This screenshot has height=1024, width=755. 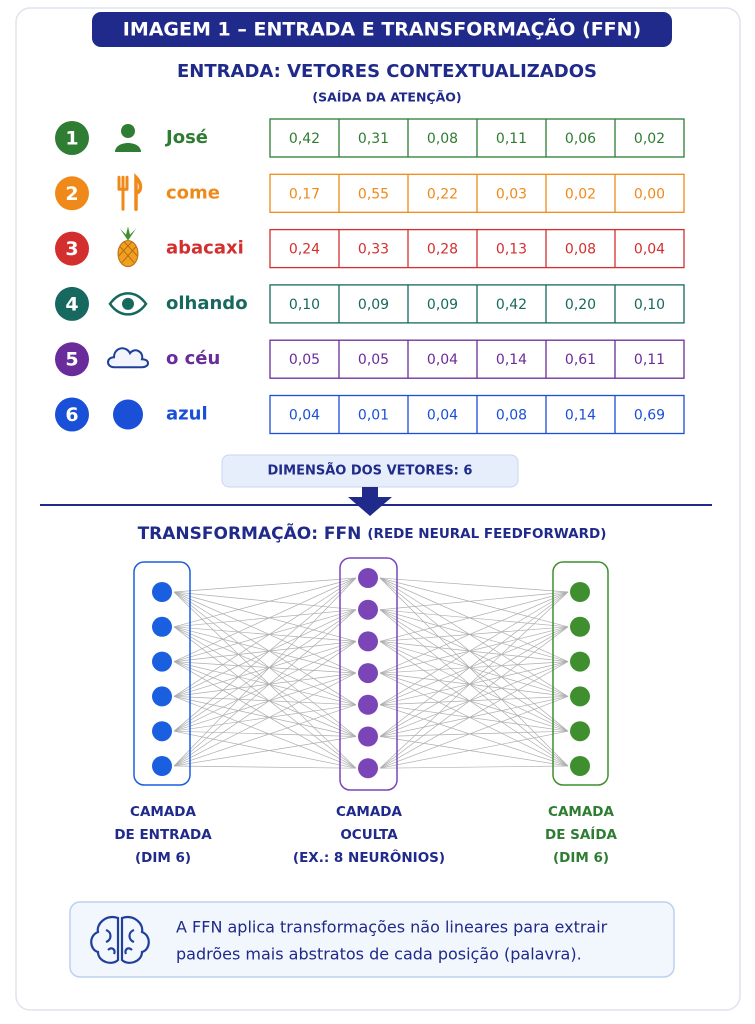 I want to click on layer-label: (EX.: 8 NEURÔNIOS), so click(x=369, y=857).